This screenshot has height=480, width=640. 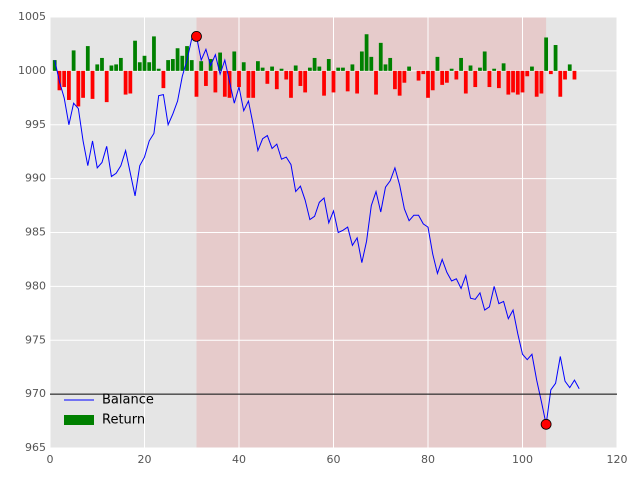 I want to click on x-tick-label: 40, so click(x=239, y=459).